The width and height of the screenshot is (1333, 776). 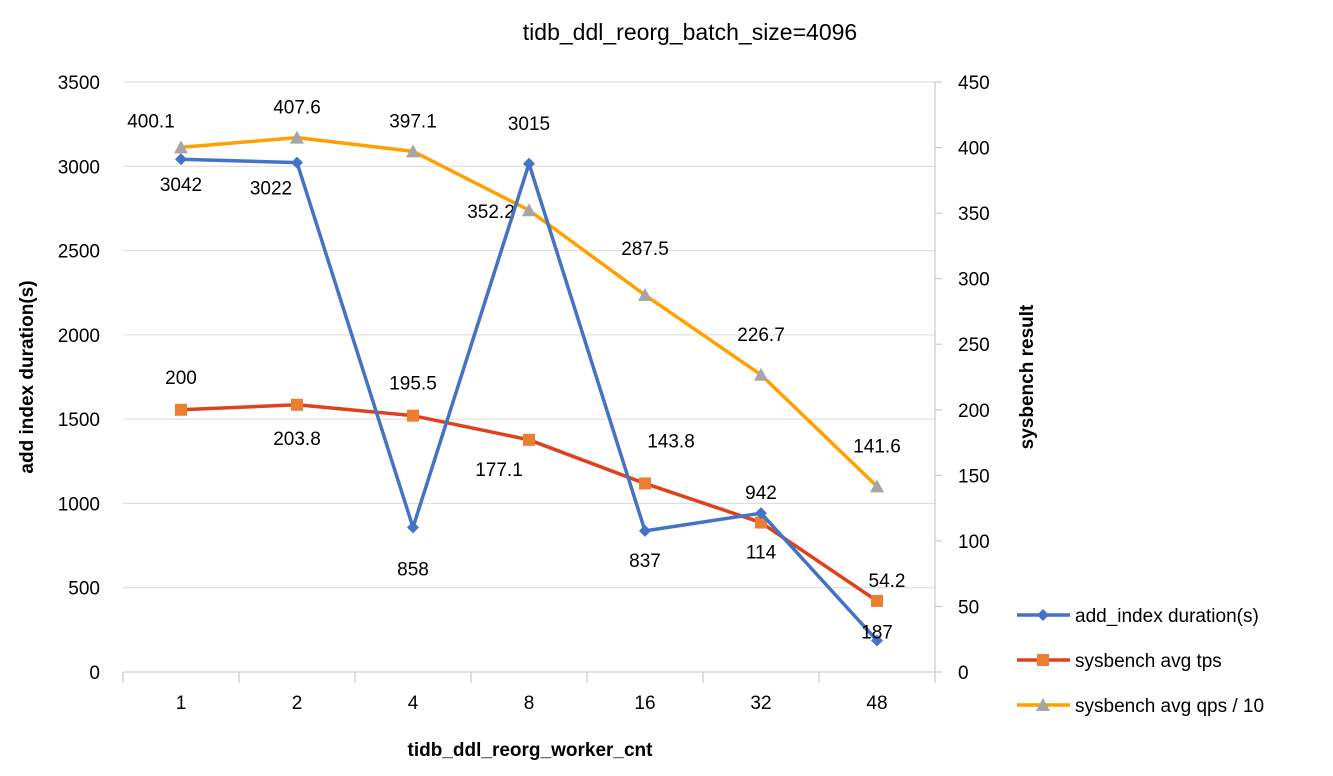 I want to click on data-label: 858, so click(x=413, y=569).